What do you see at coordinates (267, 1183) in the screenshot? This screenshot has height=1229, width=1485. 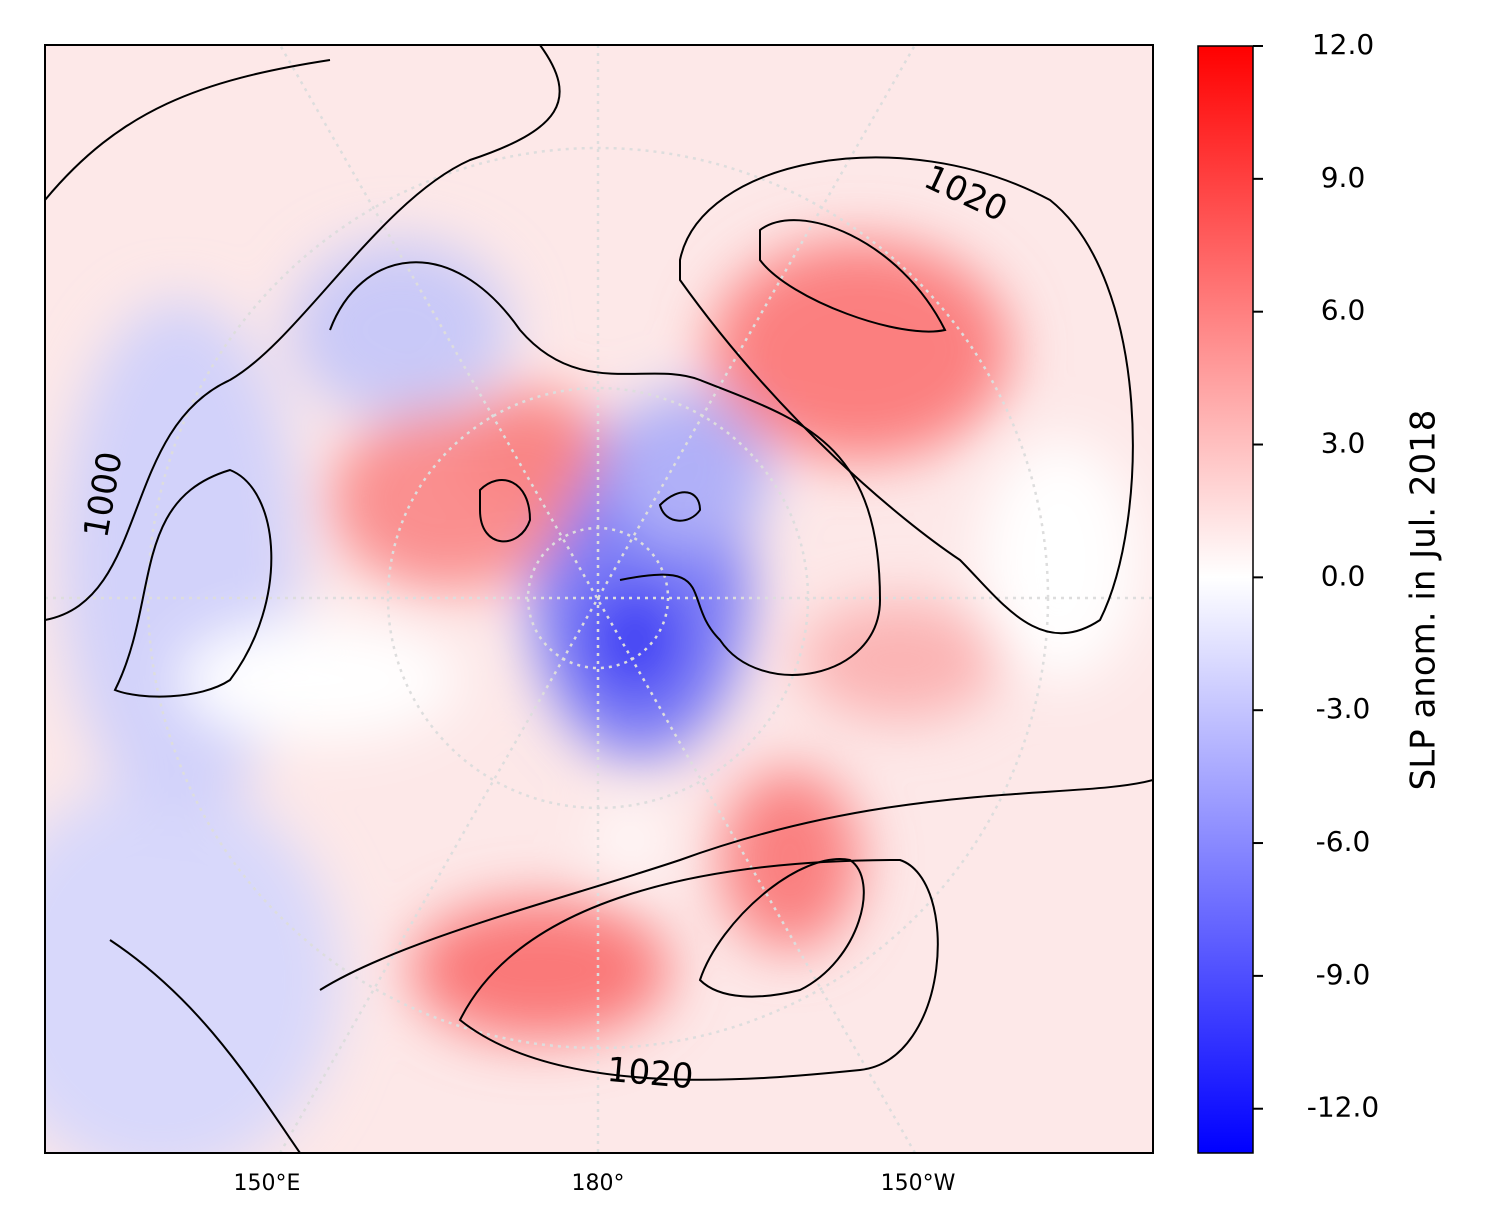 I see `x-tick-label: 150°E` at bounding box center [267, 1183].